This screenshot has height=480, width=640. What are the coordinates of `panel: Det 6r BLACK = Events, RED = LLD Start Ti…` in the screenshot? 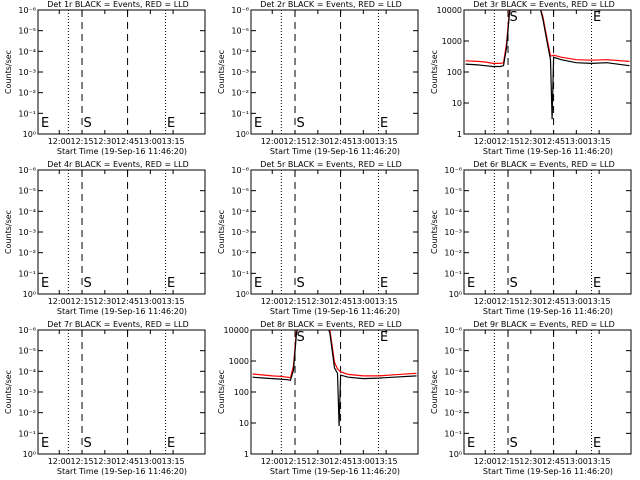 It's located at (531, 238).